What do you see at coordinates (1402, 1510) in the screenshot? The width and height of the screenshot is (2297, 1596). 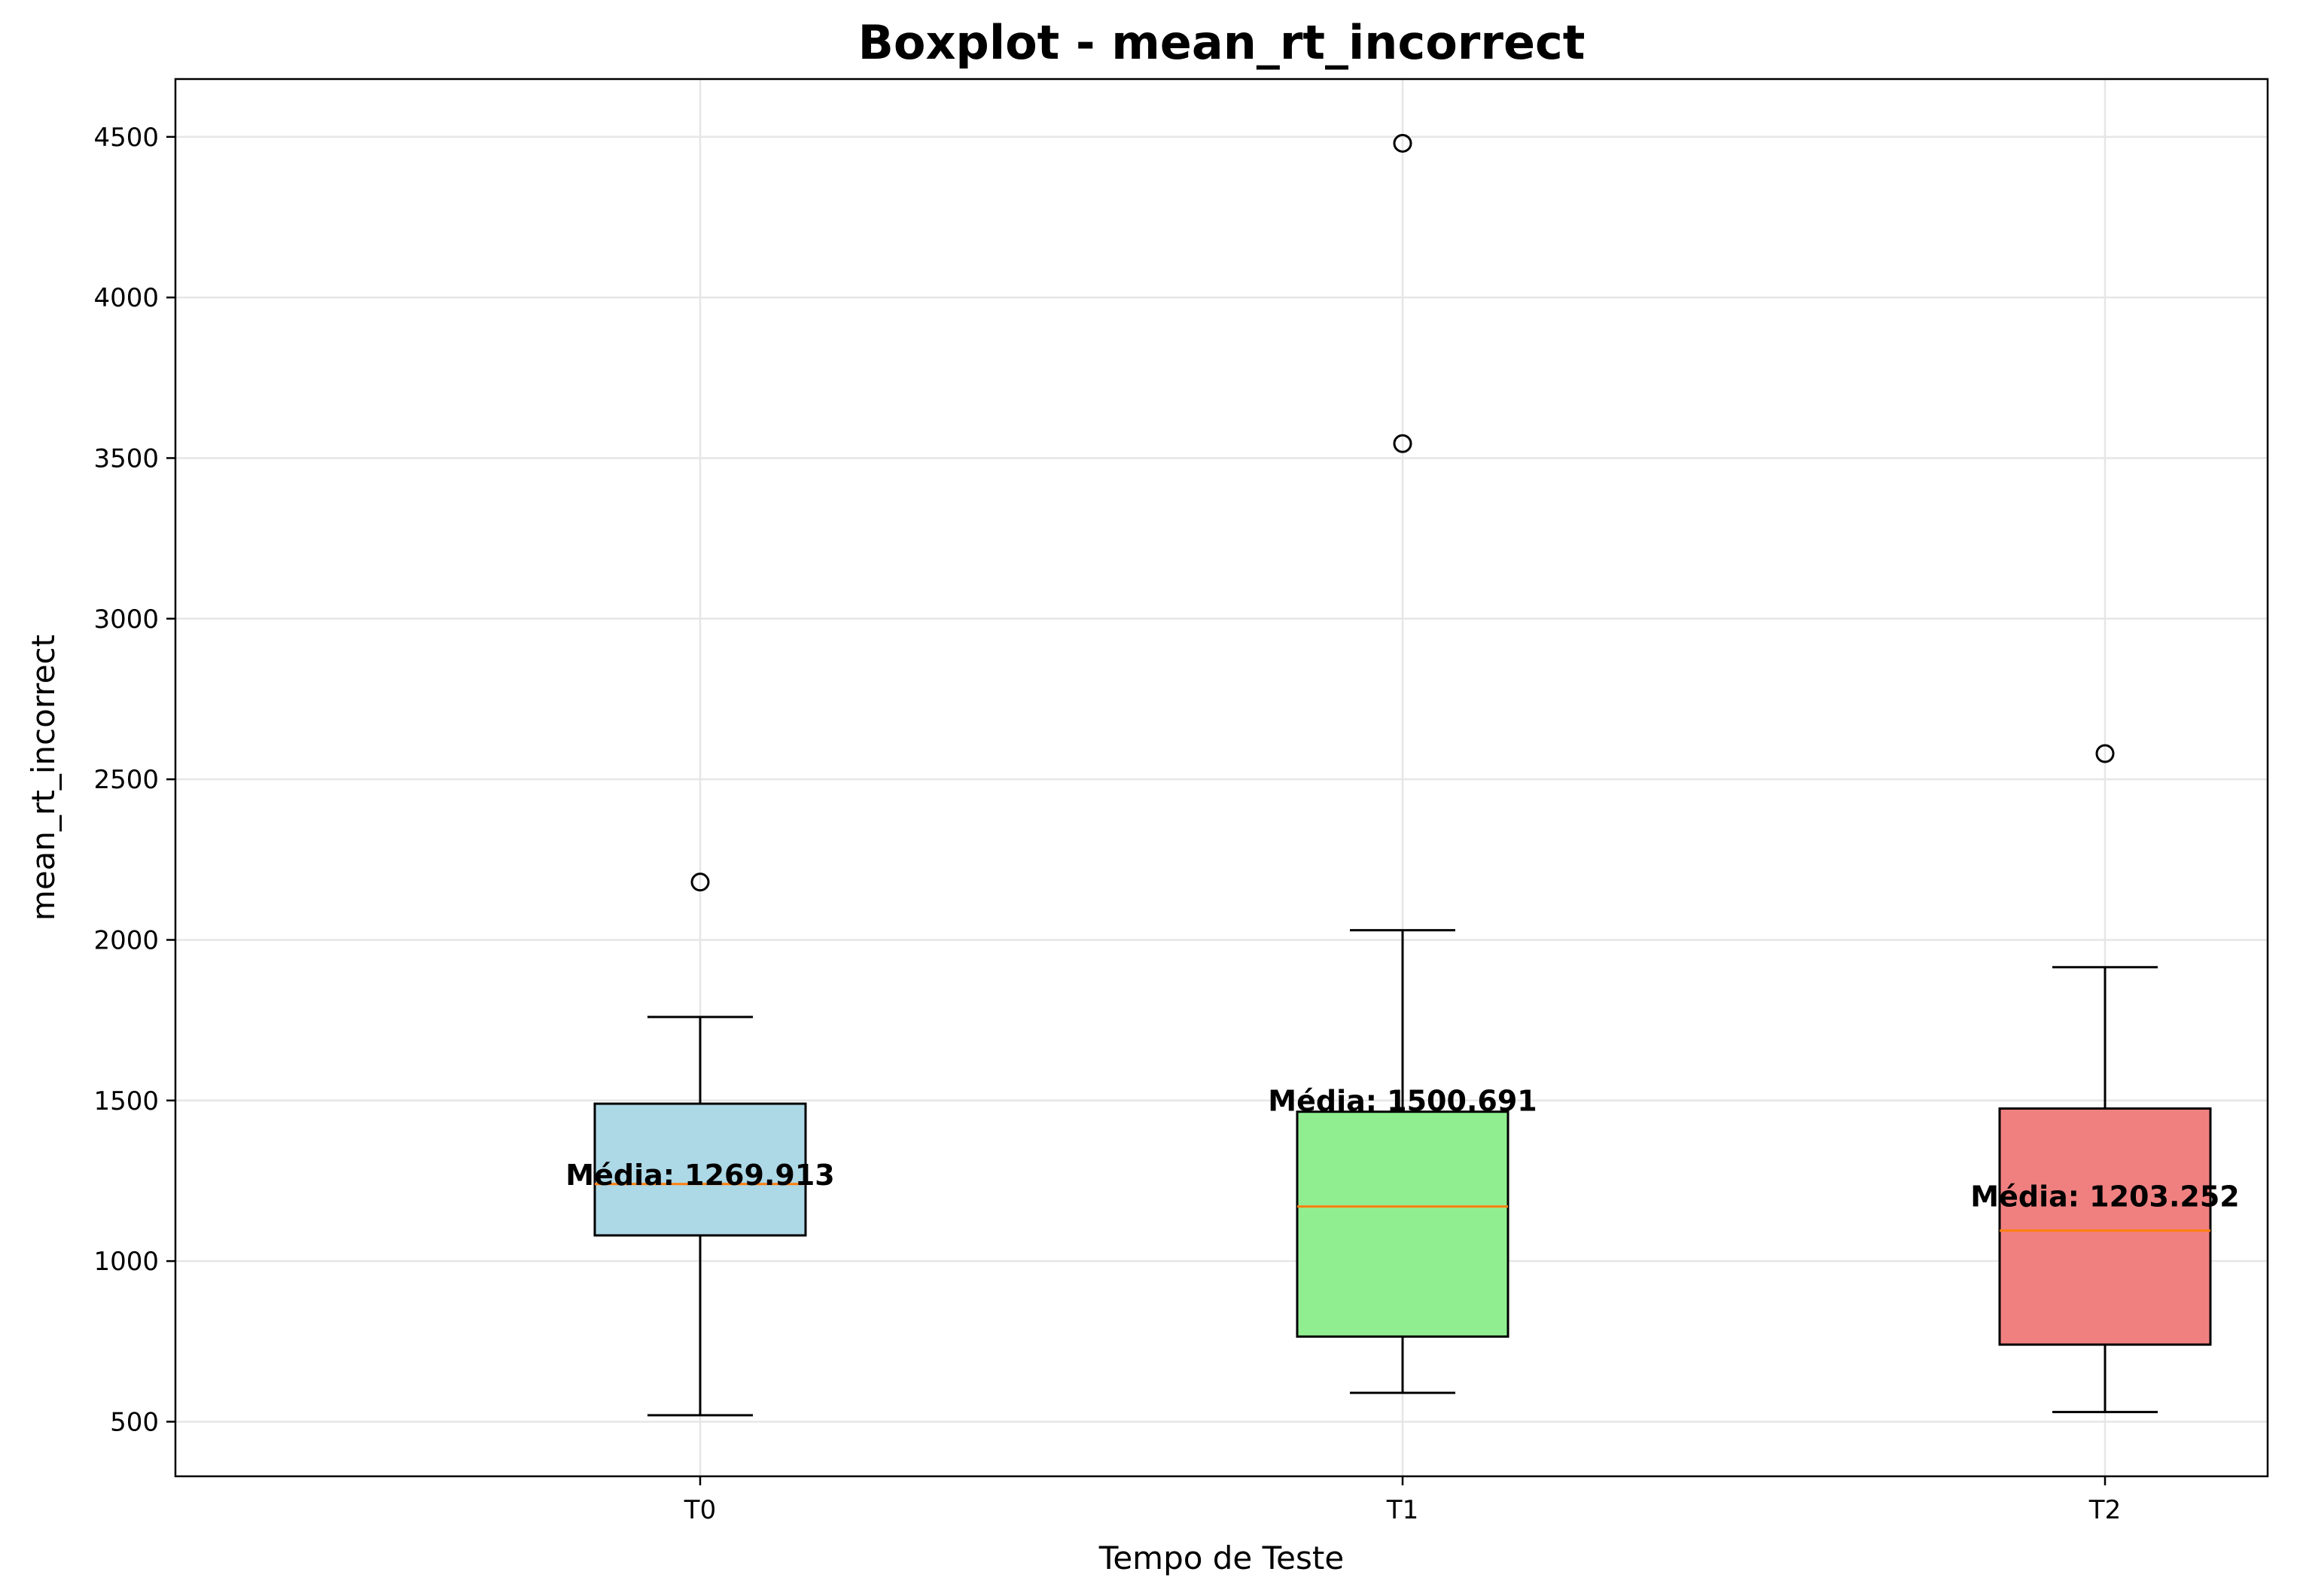 I see `x-tick-label: T1` at bounding box center [1402, 1510].